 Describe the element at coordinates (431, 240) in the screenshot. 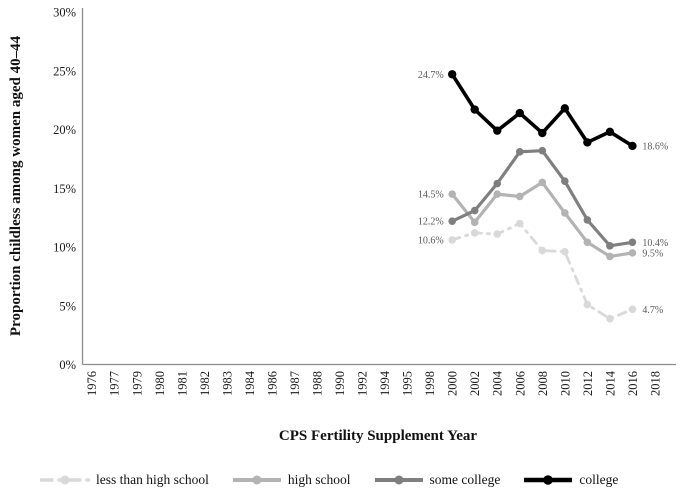

I see `point-label-first-less-than-high-school: 10.6%` at that location.